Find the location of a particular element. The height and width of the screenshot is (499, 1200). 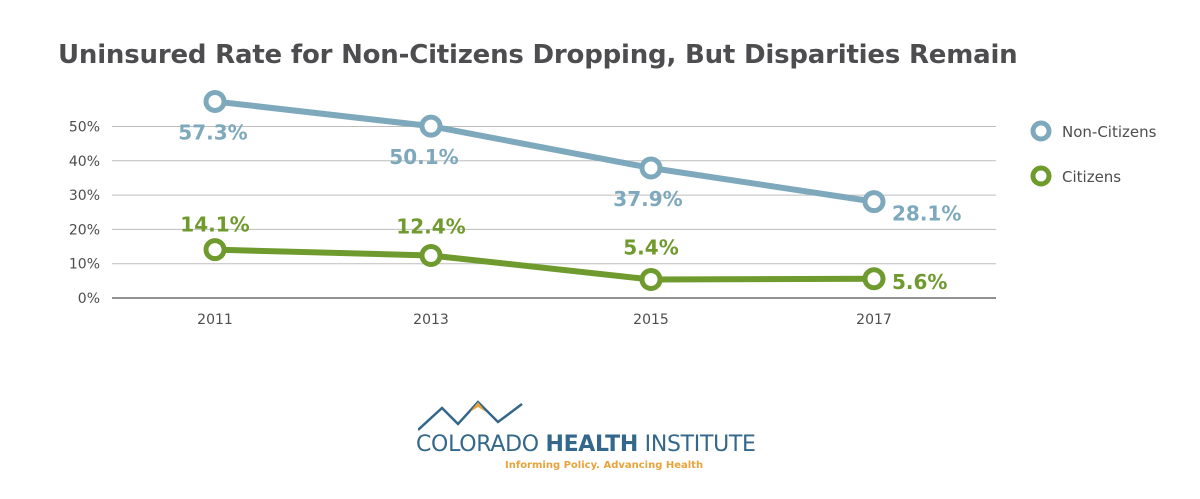

legend: Non-Citizens Citizens is located at coordinates (1093, 153).